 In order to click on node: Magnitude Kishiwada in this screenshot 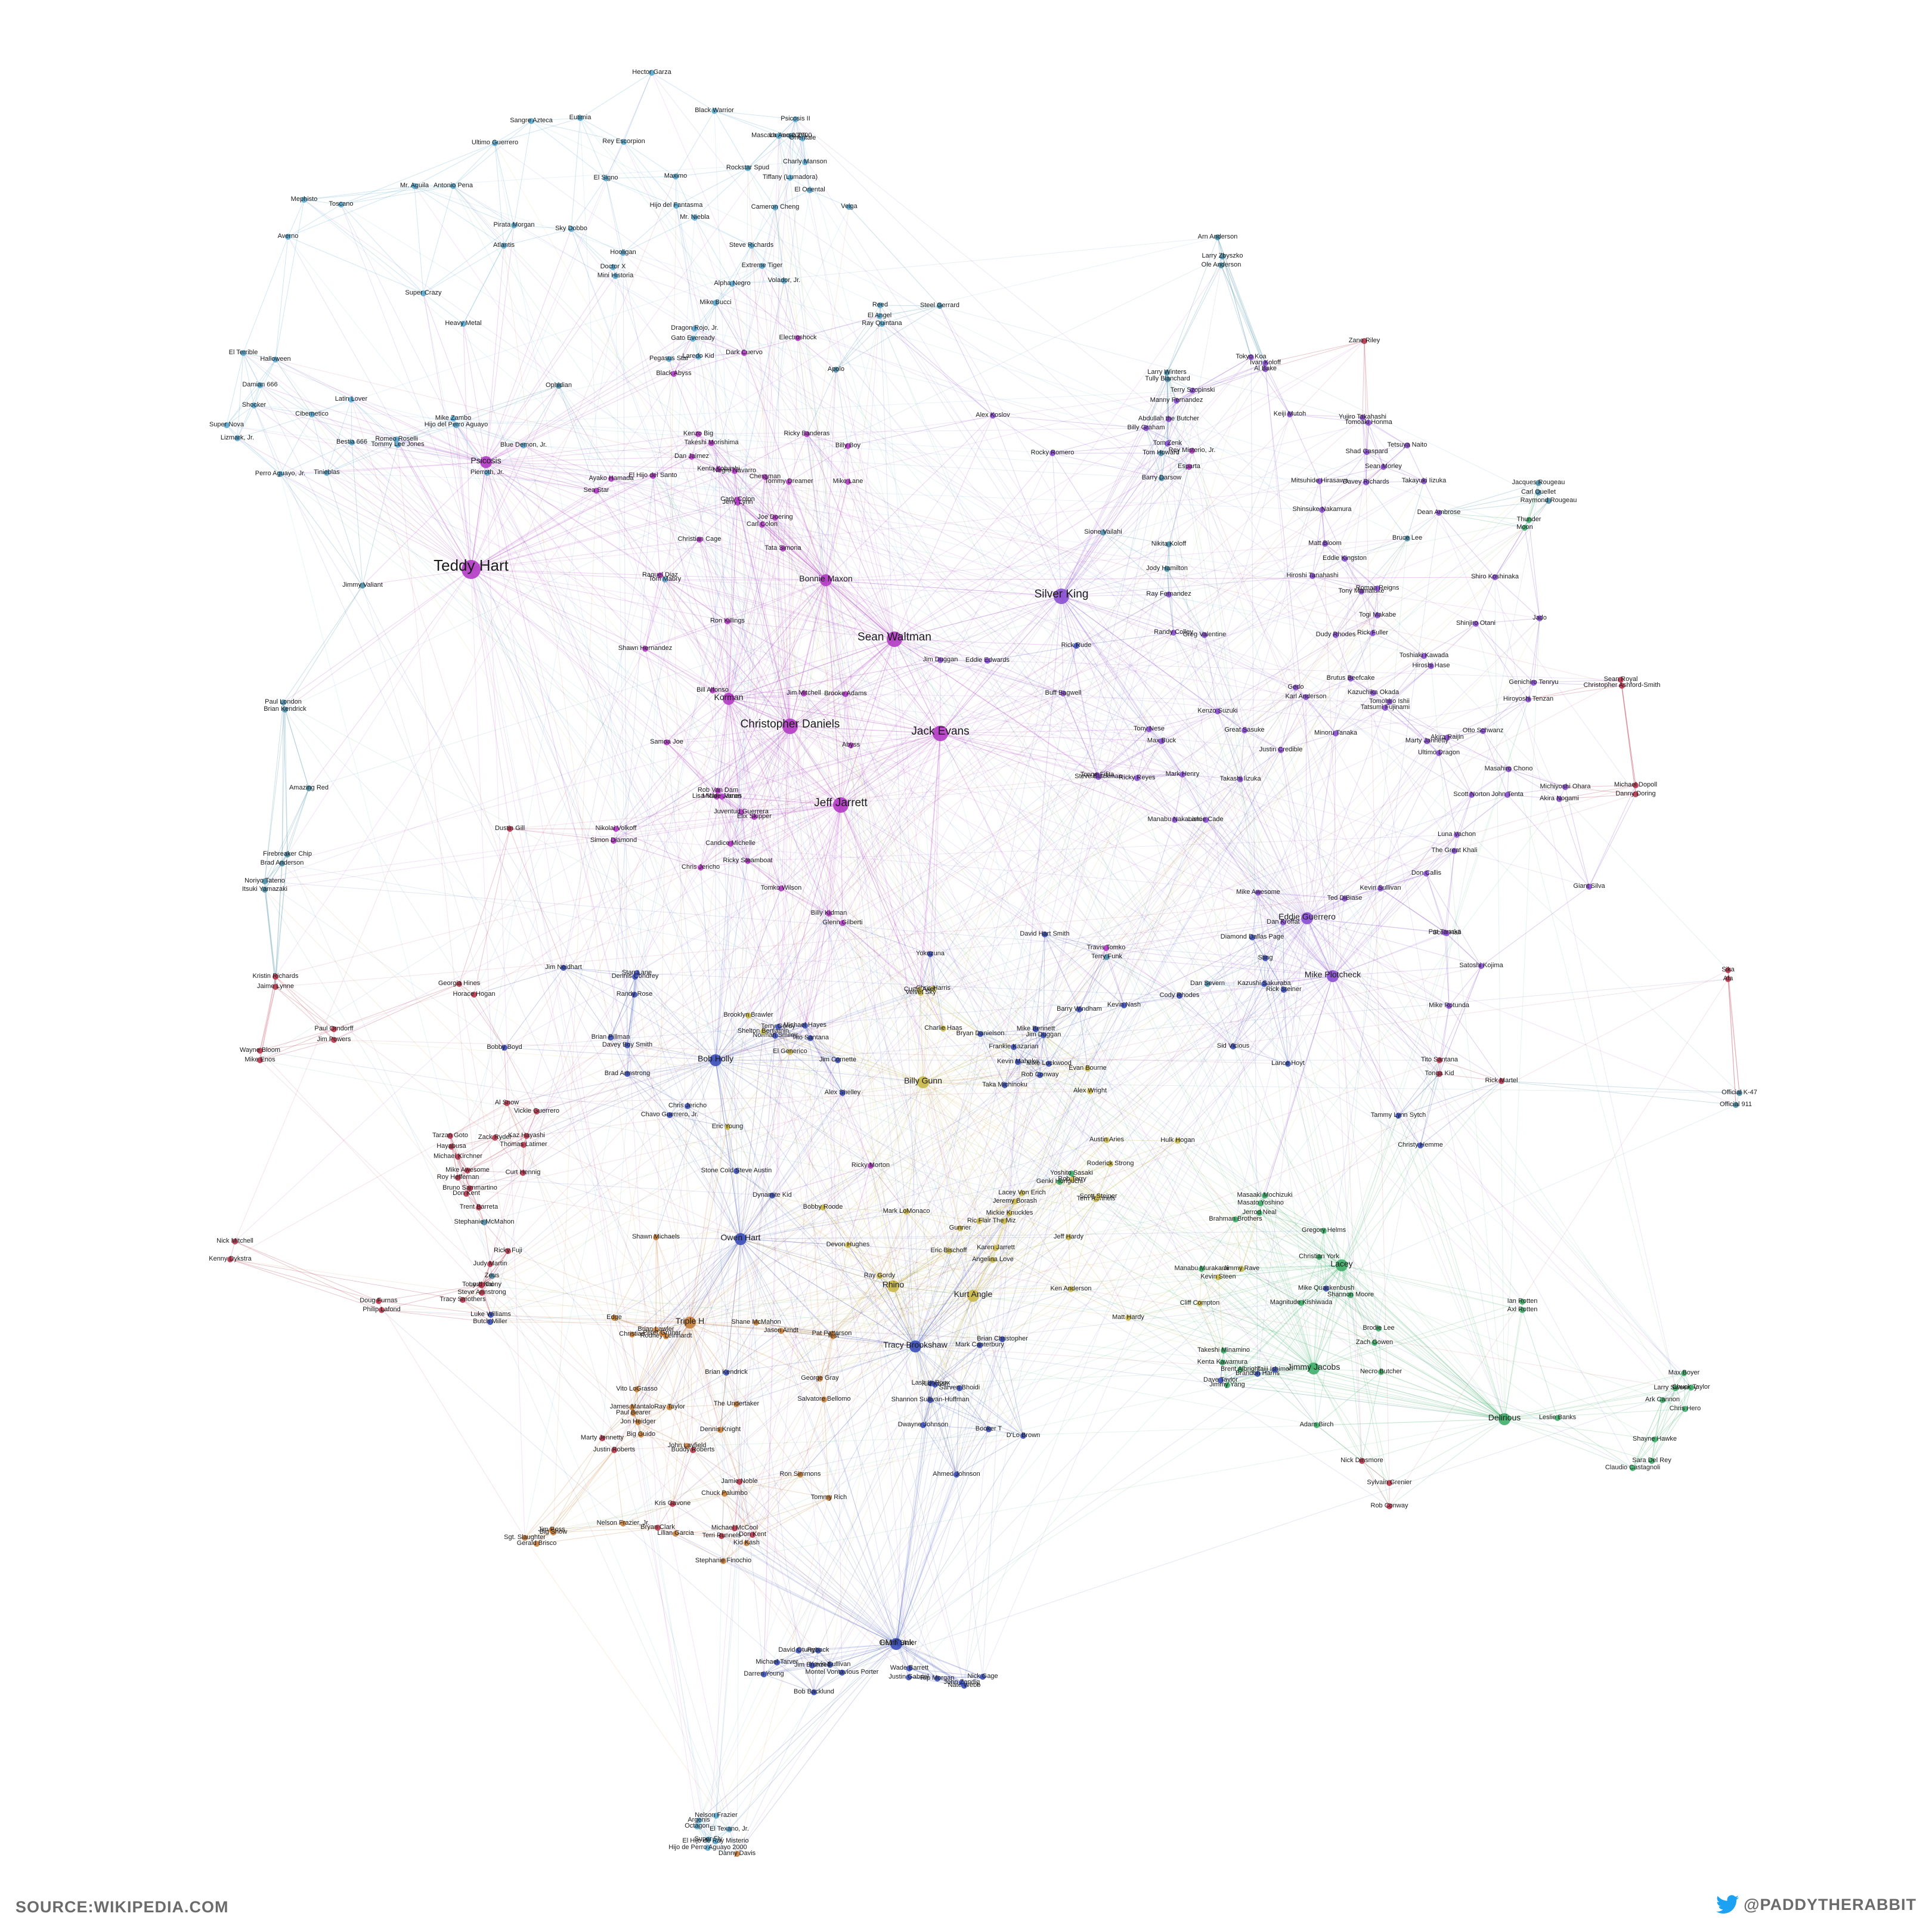, I will do `click(1302, 1302)`.